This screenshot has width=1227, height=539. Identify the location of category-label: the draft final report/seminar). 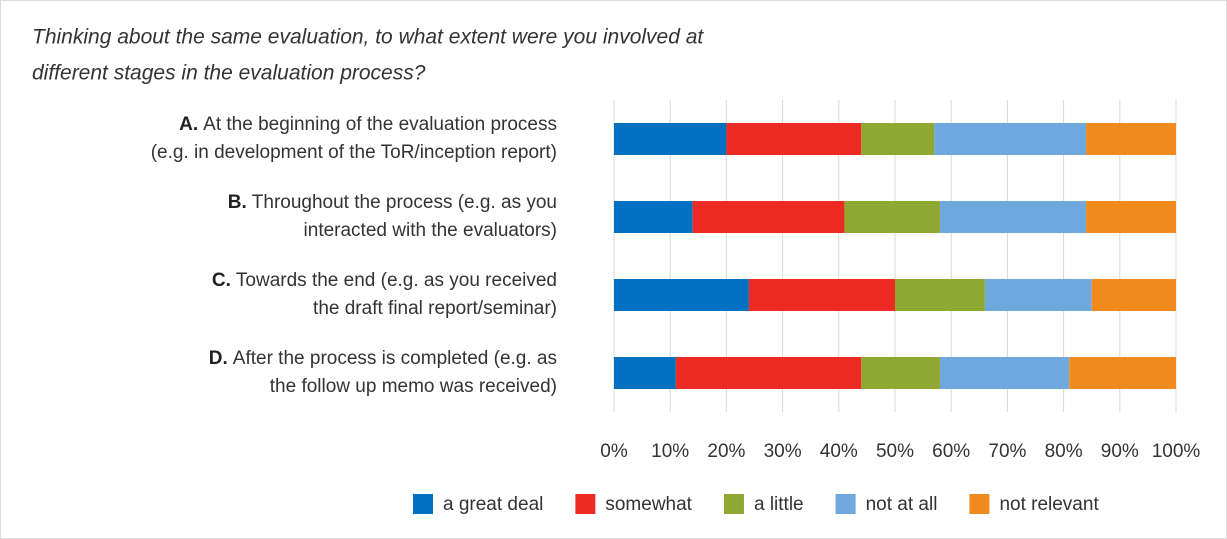
(435, 308).